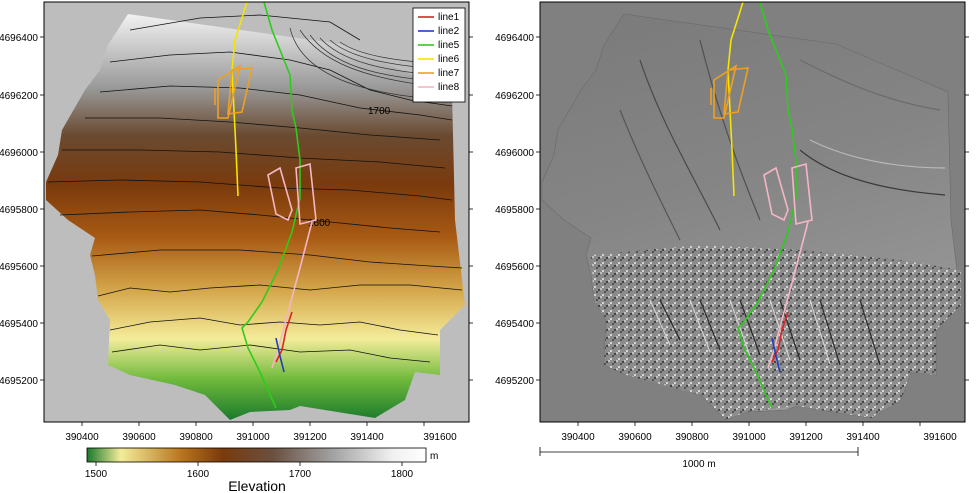 The image size is (977, 493). What do you see at coordinates (698, 464) in the screenshot?
I see `scale-bar-label: 1000 m` at bounding box center [698, 464].